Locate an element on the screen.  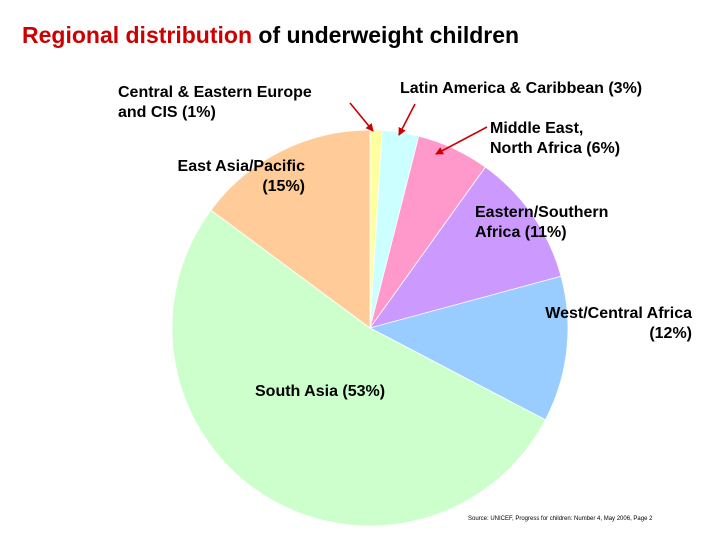
slice-label-sa: South Asia (53%) is located at coordinates (320, 391).